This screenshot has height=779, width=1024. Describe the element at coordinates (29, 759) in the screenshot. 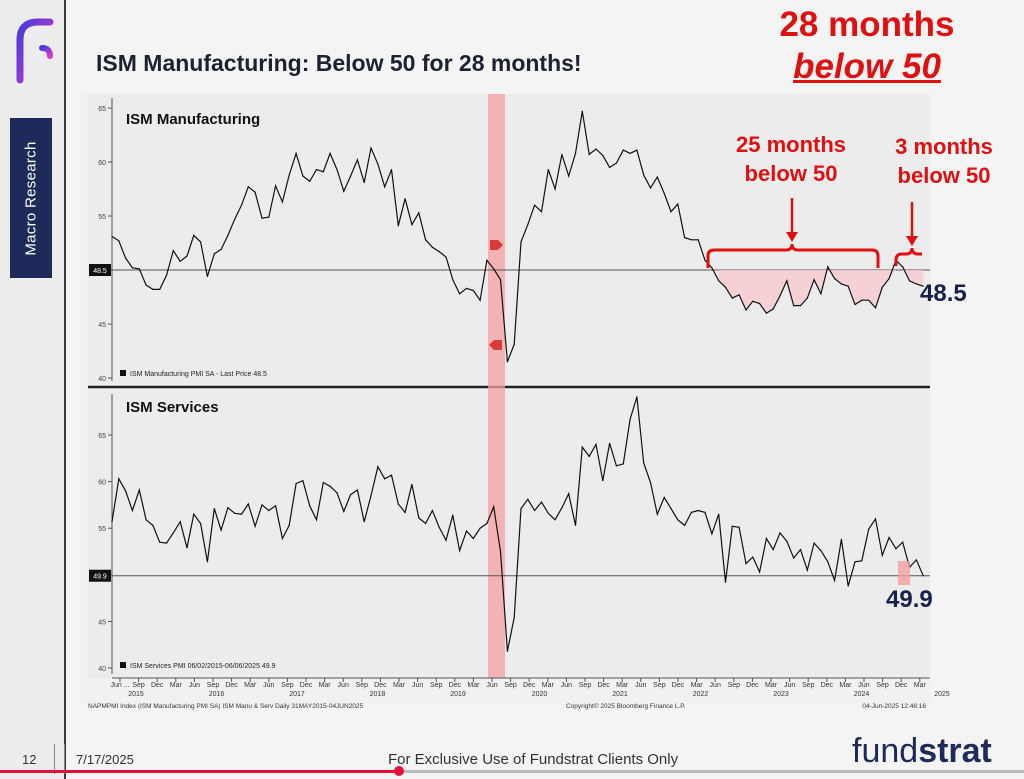

I see `page-number: 12` at that location.